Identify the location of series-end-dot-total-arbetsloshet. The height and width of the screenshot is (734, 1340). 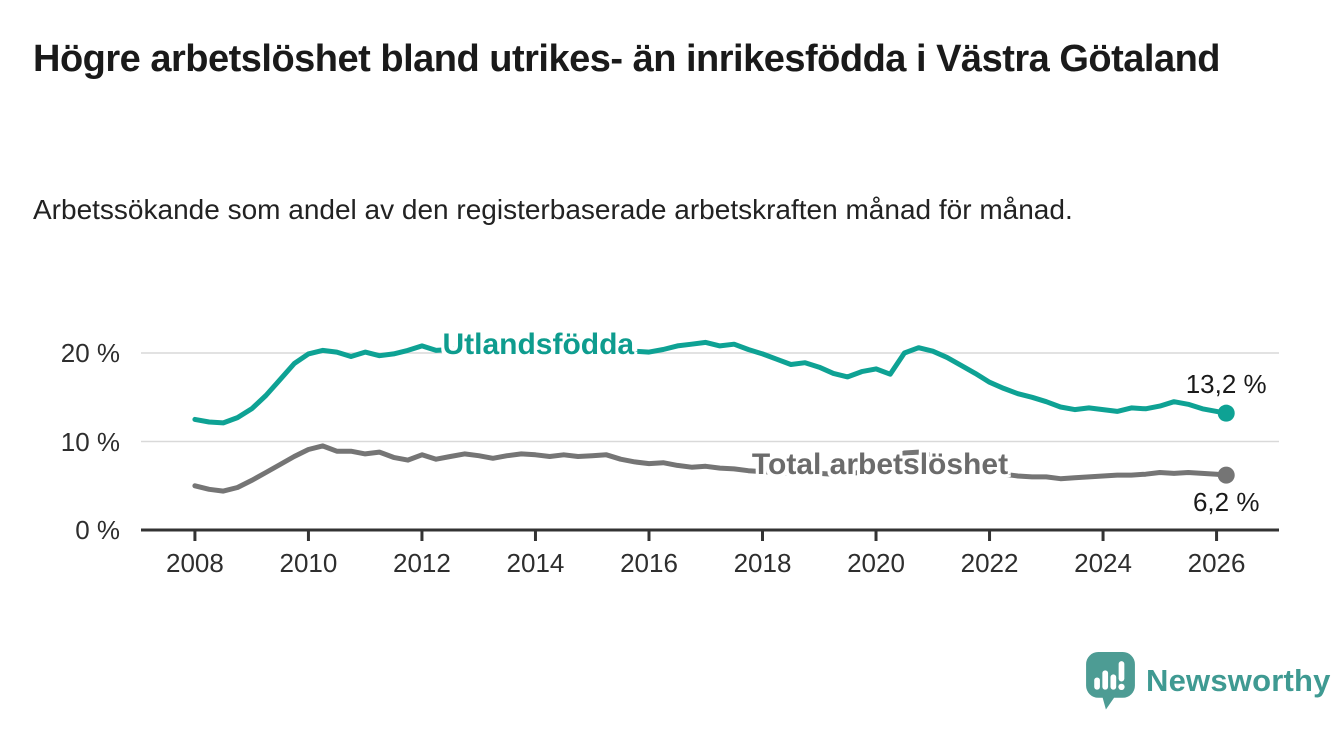
(1226, 475).